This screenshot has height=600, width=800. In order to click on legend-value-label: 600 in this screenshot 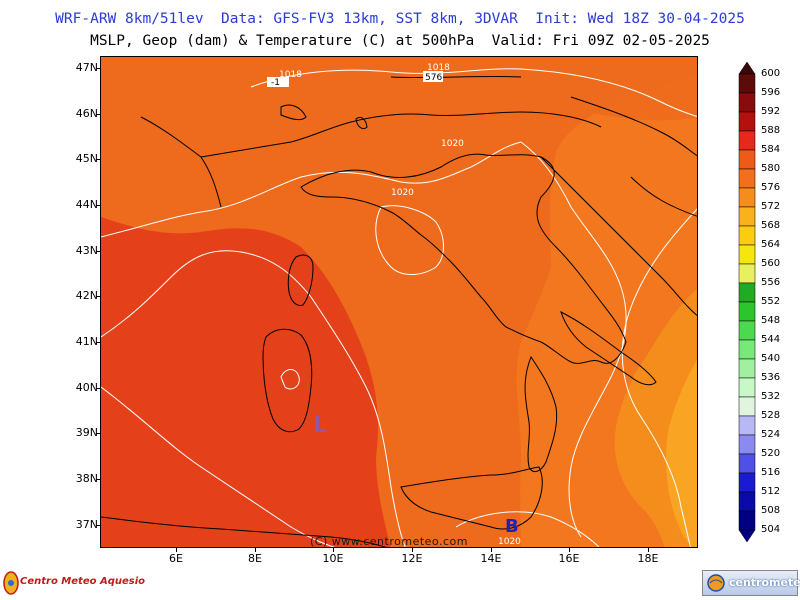, I will do `click(771, 73)`.